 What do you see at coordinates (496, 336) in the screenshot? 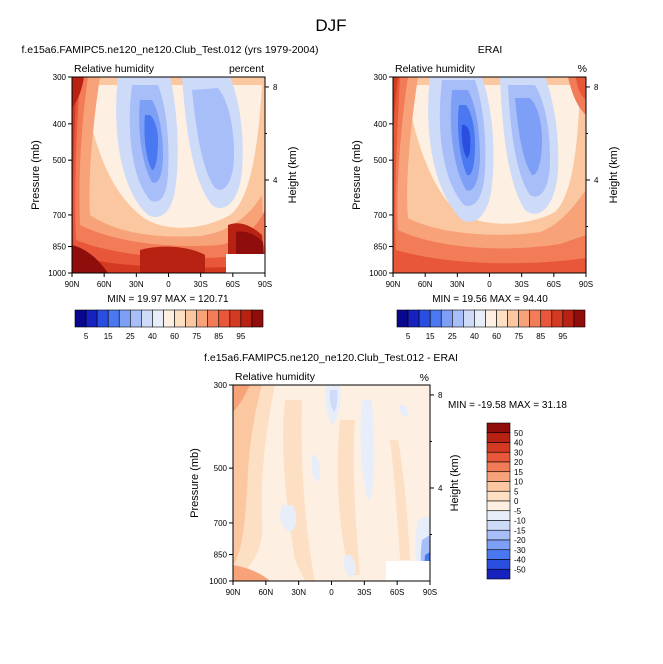
I see `colorbar-label: 60` at bounding box center [496, 336].